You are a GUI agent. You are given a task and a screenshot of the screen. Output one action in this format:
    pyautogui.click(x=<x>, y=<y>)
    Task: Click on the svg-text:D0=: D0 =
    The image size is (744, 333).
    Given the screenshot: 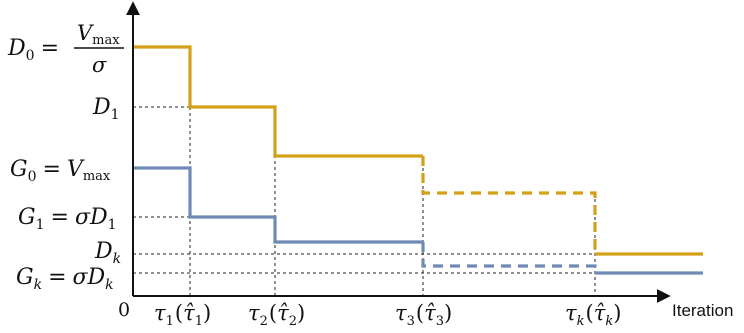 What is the action you would take?
    pyautogui.click(x=33, y=50)
    